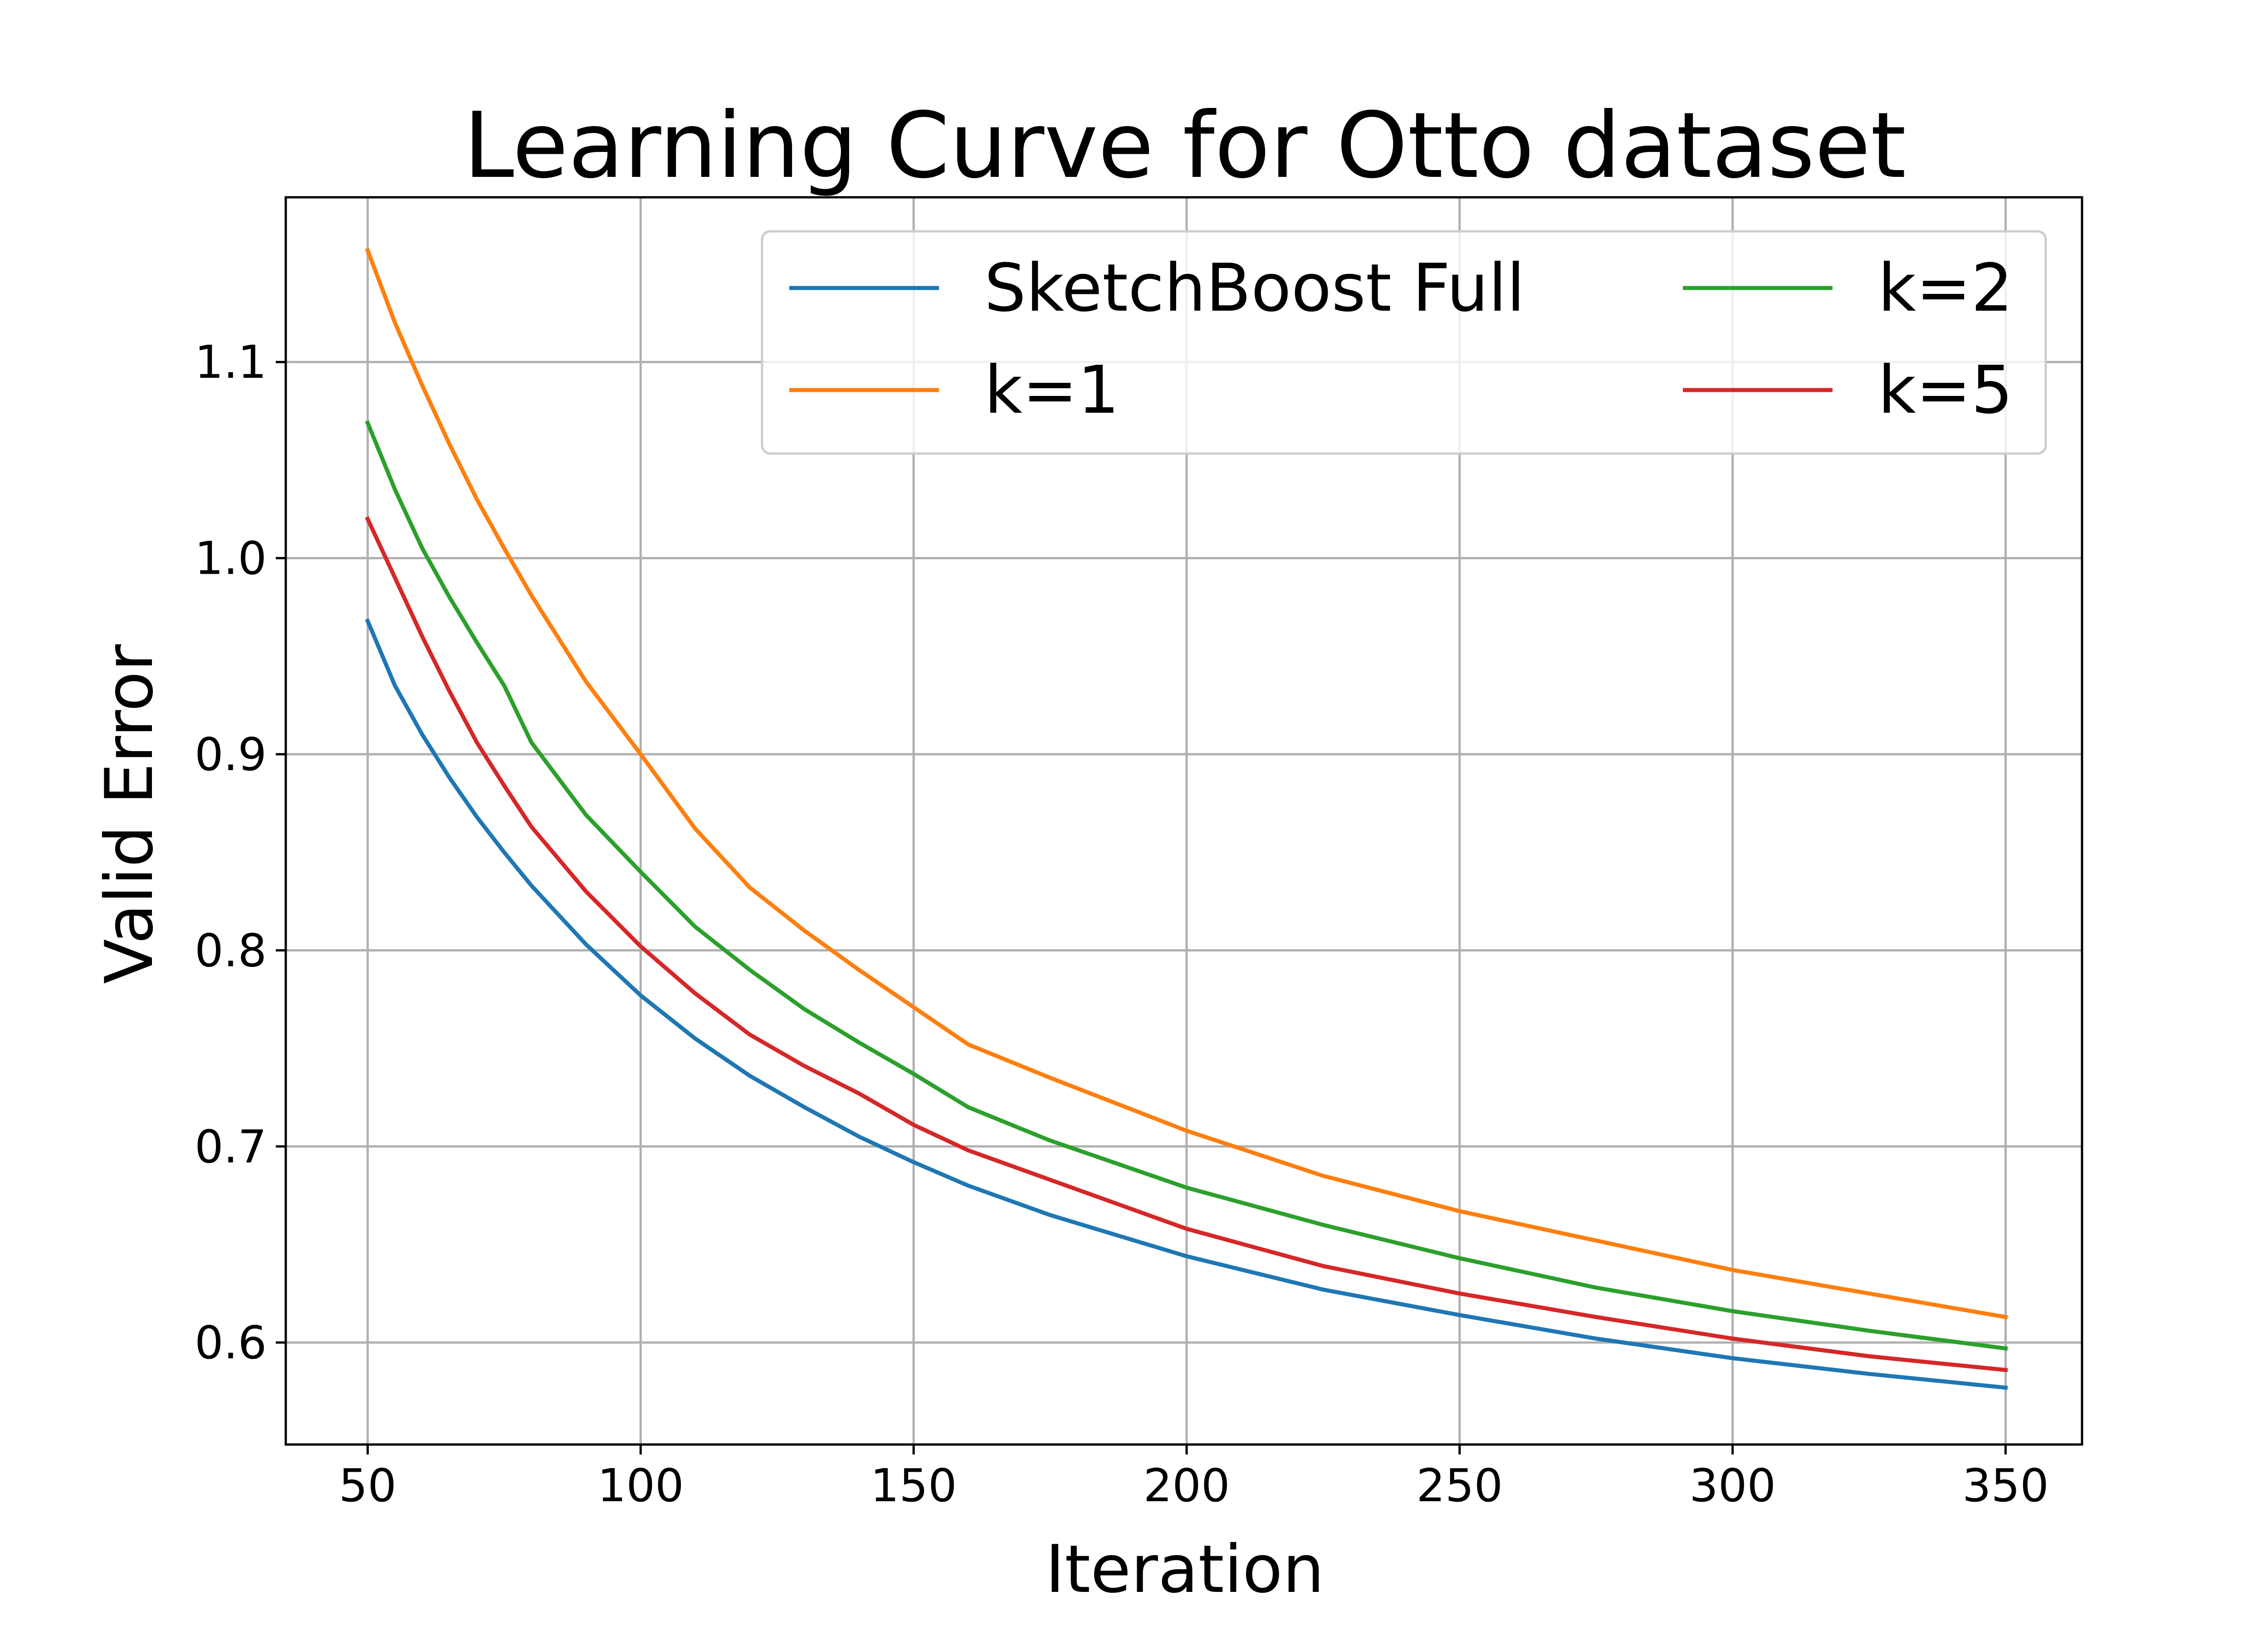 This screenshot has width=2268, height=1635. What do you see at coordinates (1051, 390) in the screenshot?
I see `legend-label: k=1` at bounding box center [1051, 390].